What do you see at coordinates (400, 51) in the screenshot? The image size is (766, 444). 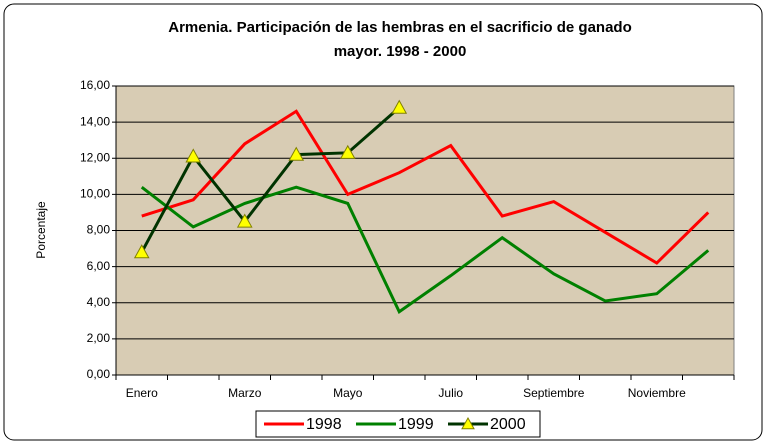 I see `chart-title: mayor. 1998 - 2000` at bounding box center [400, 51].